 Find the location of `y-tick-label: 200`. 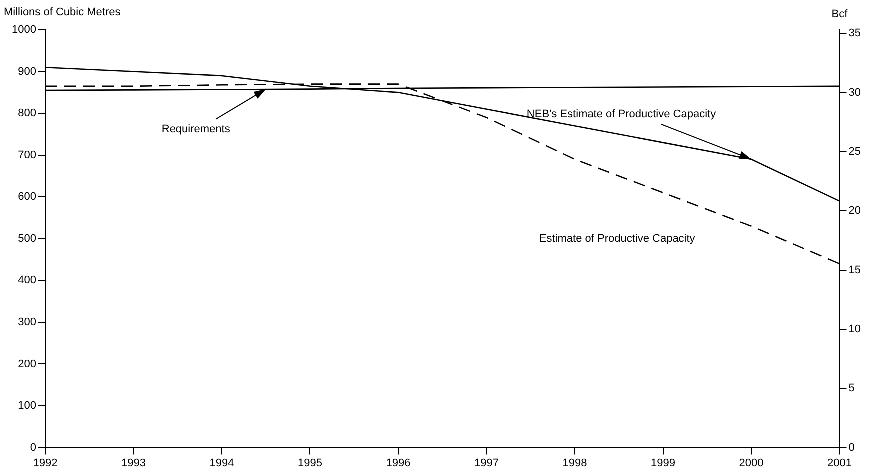

y-tick-label: 200 is located at coordinates (27, 364).